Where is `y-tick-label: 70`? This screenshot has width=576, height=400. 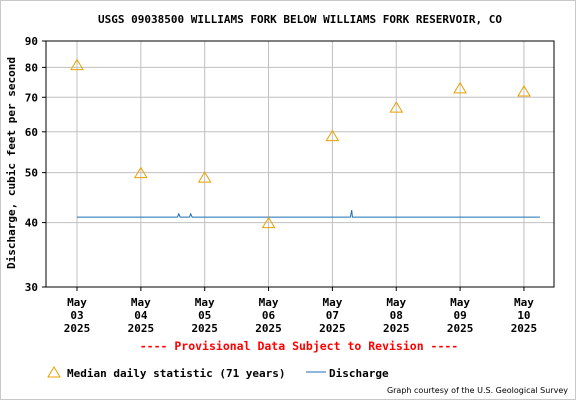 y-tick-label: 70 is located at coordinates (31, 97).